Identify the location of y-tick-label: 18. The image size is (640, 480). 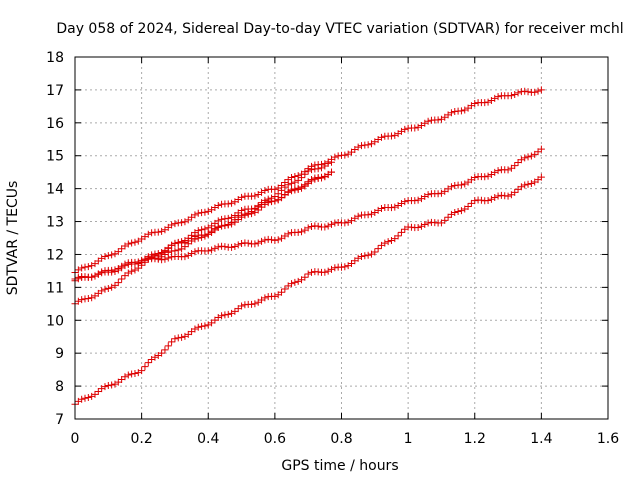
(55, 58).